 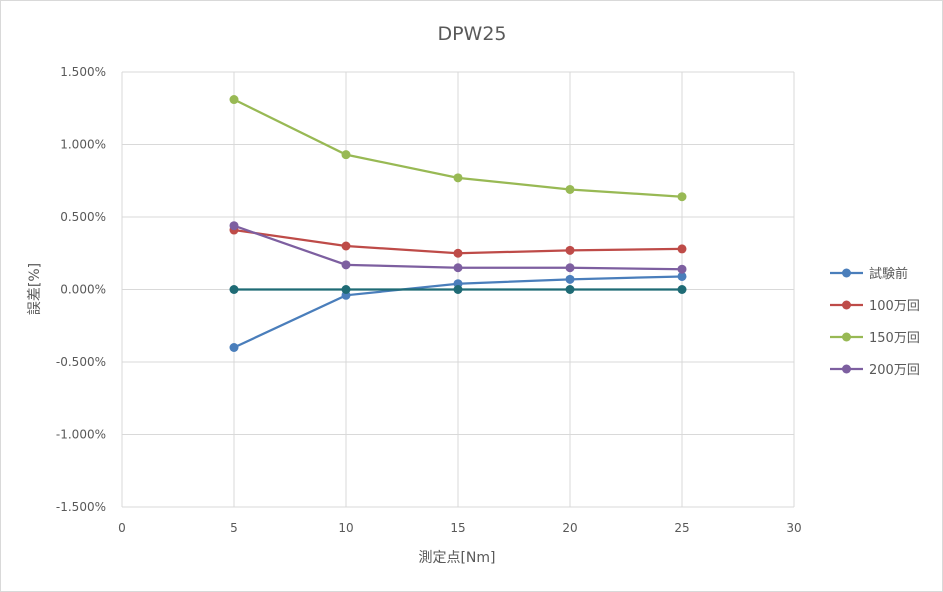 What do you see at coordinates (83, 217) in the screenshot?
I see `y-tick-label: 0.500%` at bounding box center [83, 217].